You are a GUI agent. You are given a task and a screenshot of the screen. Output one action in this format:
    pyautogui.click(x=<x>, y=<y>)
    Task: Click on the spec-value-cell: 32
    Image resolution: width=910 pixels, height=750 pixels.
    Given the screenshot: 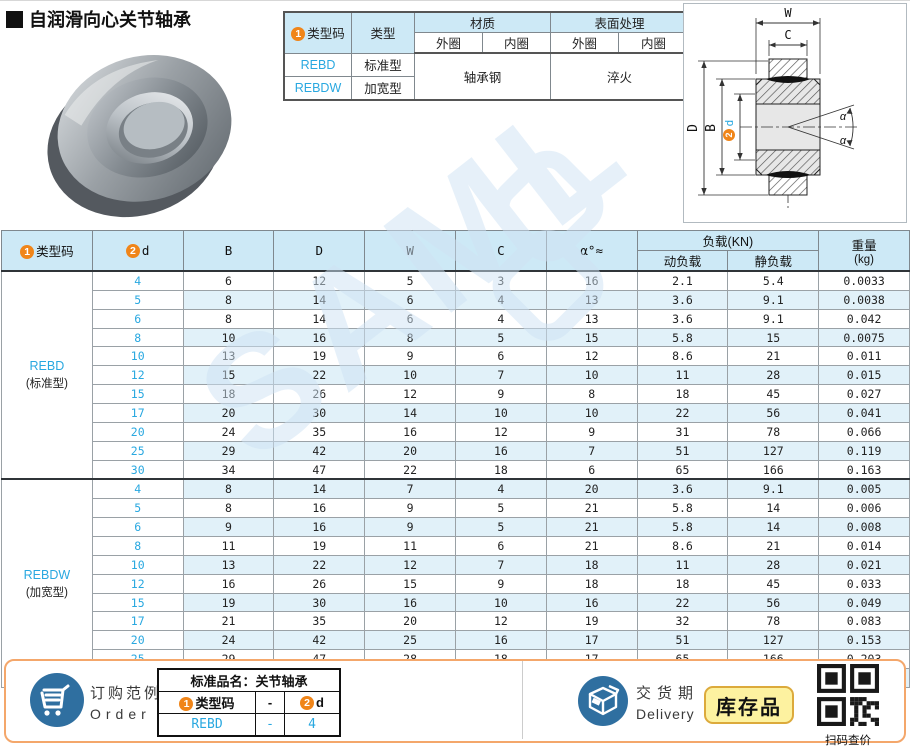 What is the action you would take?
    pyautogui.click(x=682, y=621)
    